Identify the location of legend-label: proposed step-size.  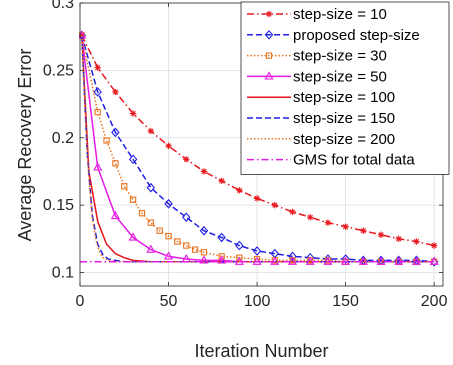
(356, 35).